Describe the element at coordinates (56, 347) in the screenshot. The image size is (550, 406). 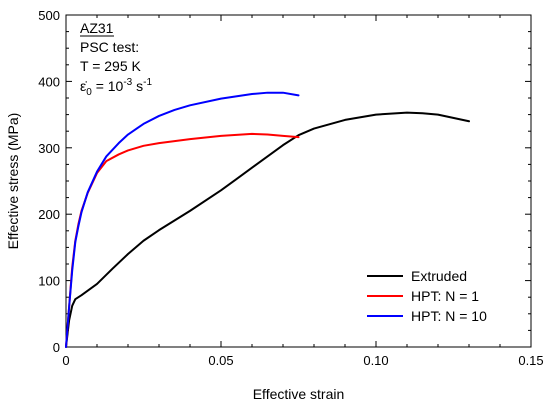
I see `y-tick-label: 0` at that location.